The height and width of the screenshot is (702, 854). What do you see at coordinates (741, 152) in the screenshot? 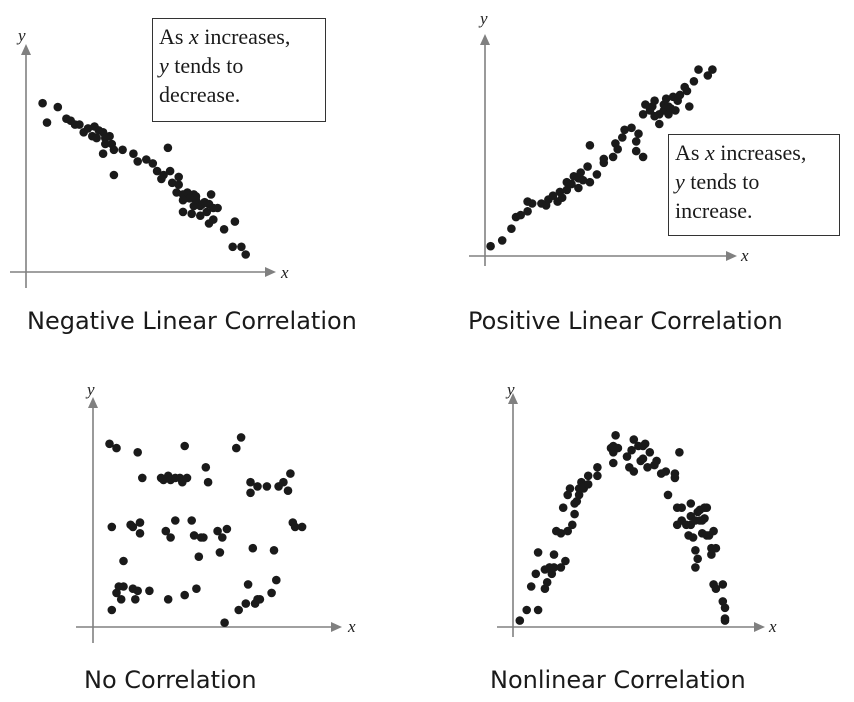
I see `annotation-line: As x increases,` at bounding box center [741, 152].